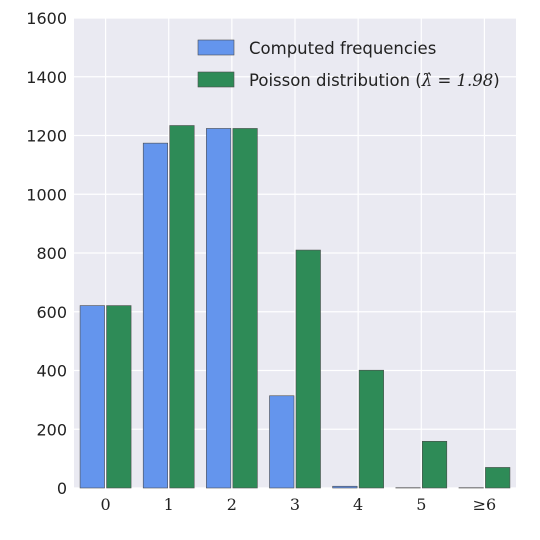 The width and height of the screenshot is (540, 540). I want to click on y-axis-tick-labels: 0 200 400 600 800 1000 1200 1400 1600, so click(46, 253).